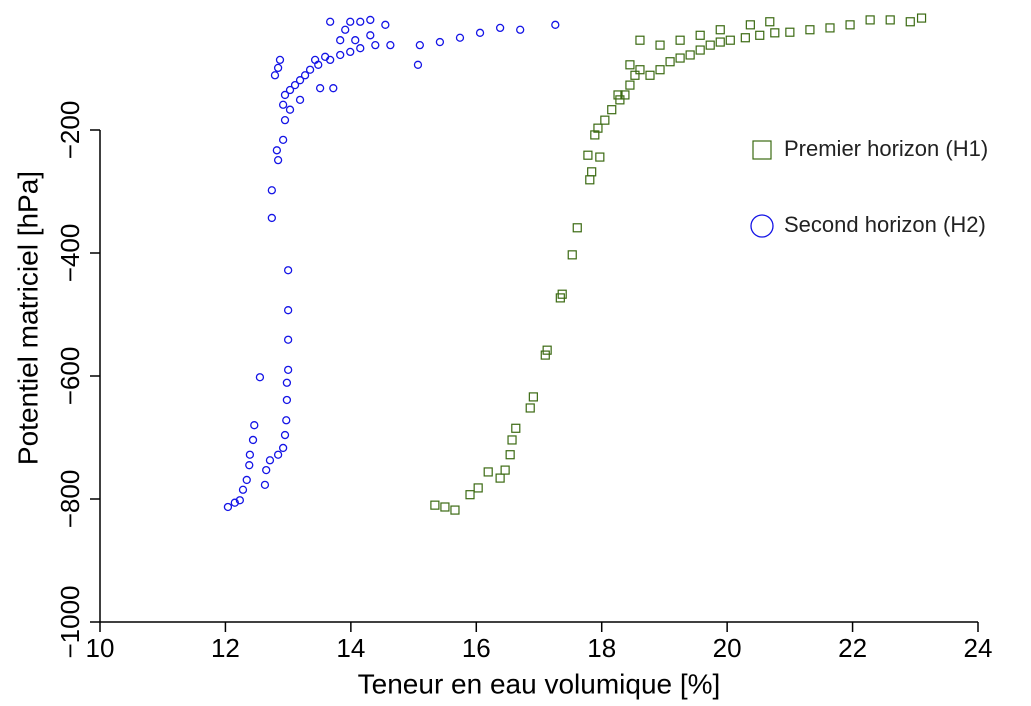  What do you see at coordinates (225, 648) in the screenshot?
I see `x-tick-label: 12` at bounding box center [225, 648].